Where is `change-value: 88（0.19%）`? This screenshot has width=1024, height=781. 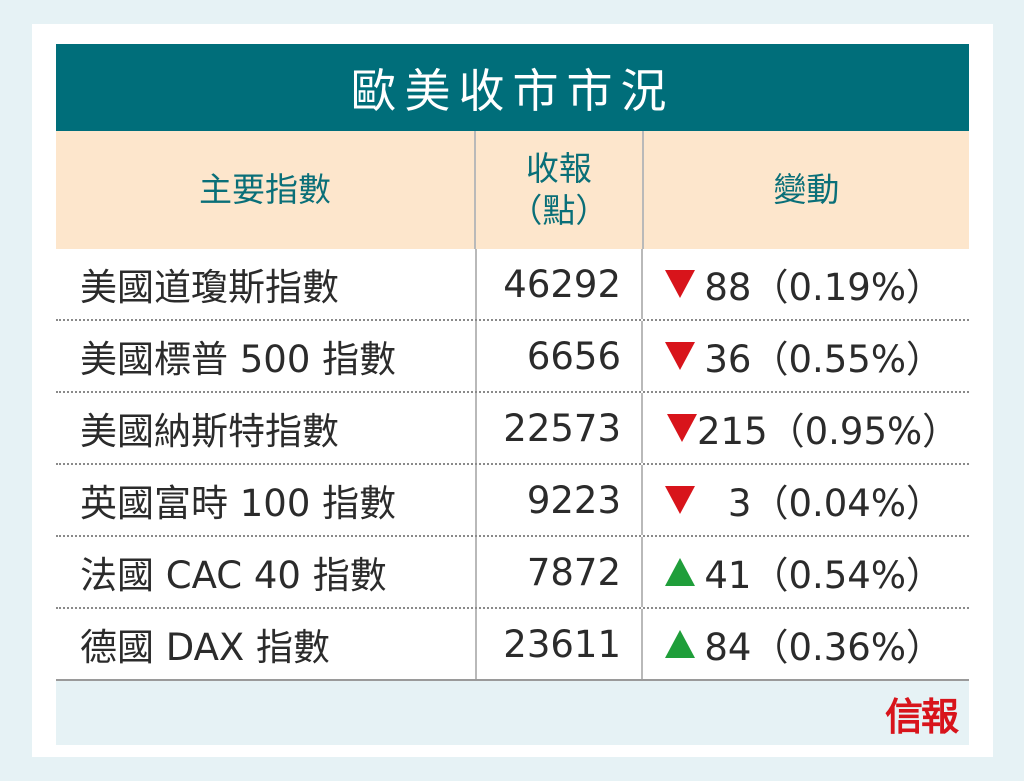
change-value: 88（0.19%） is located at coordinates (823, 287).